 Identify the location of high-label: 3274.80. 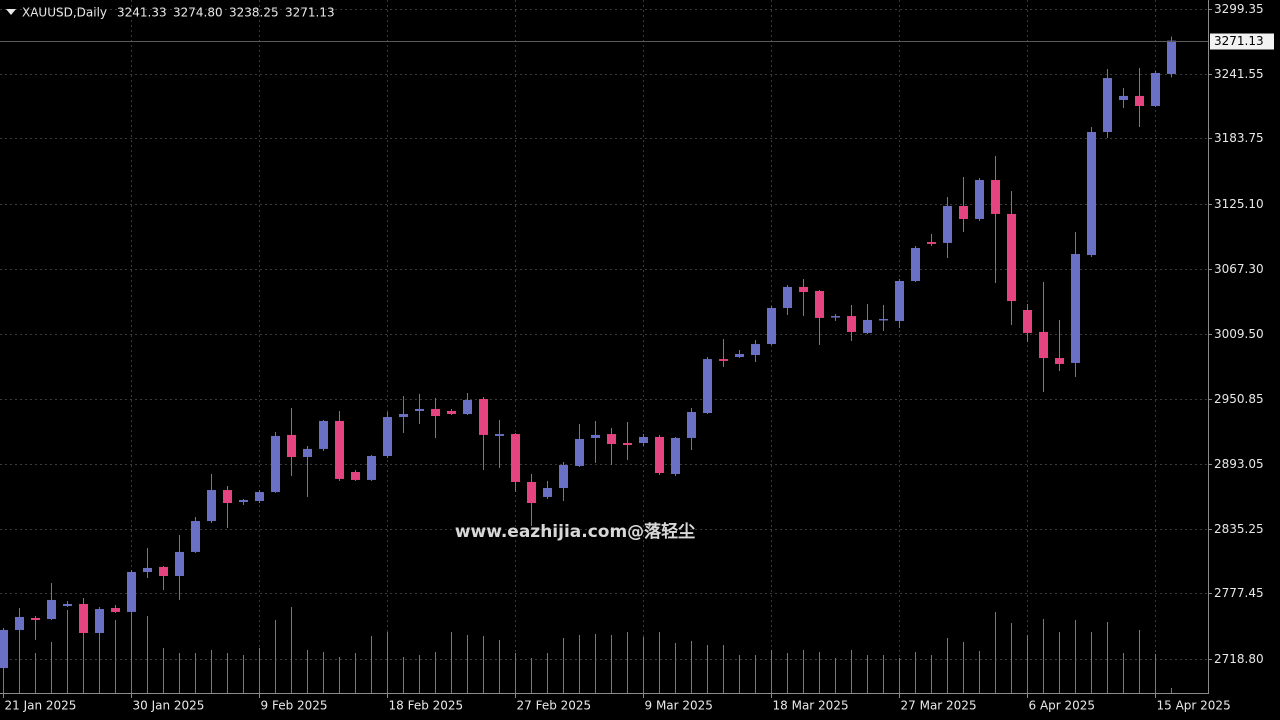
(198, 13).